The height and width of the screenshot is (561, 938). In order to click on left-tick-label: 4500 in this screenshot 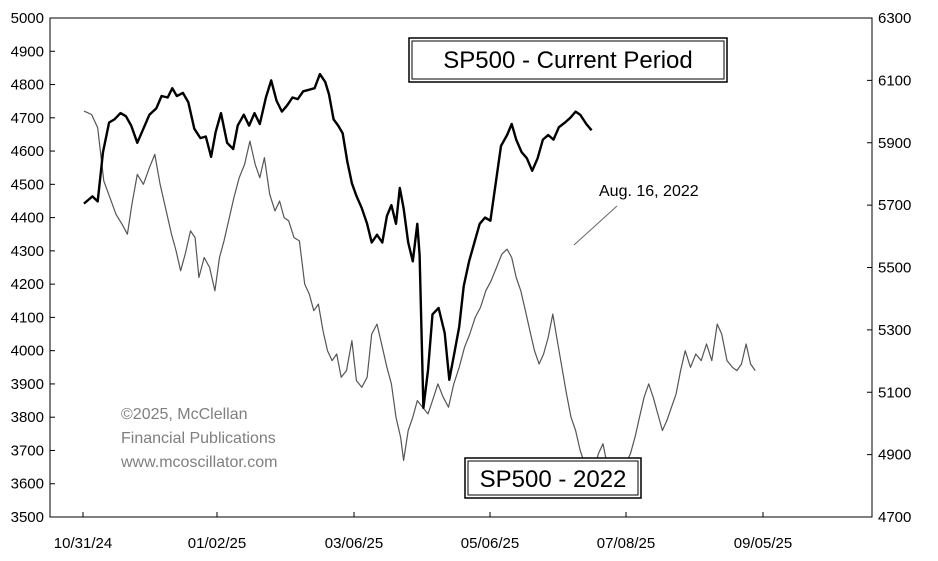, I will do `click(27, 184)`.